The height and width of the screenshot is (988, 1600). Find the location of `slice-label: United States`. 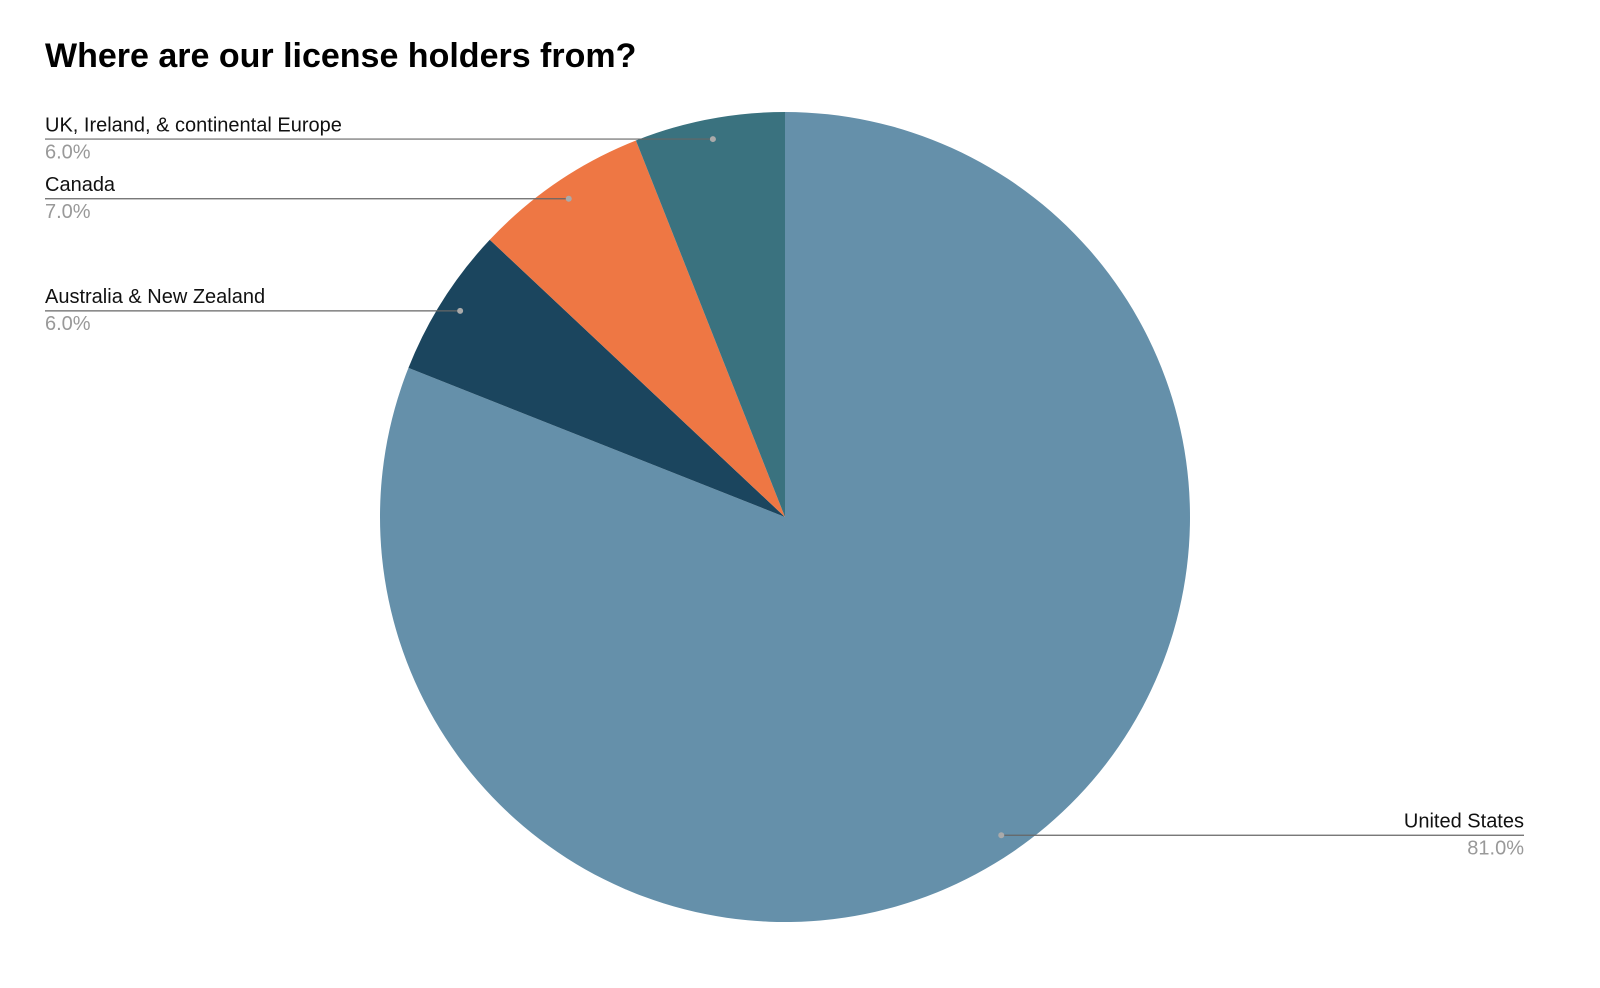

slice-label: United States is located at coordinates (1464, 822).